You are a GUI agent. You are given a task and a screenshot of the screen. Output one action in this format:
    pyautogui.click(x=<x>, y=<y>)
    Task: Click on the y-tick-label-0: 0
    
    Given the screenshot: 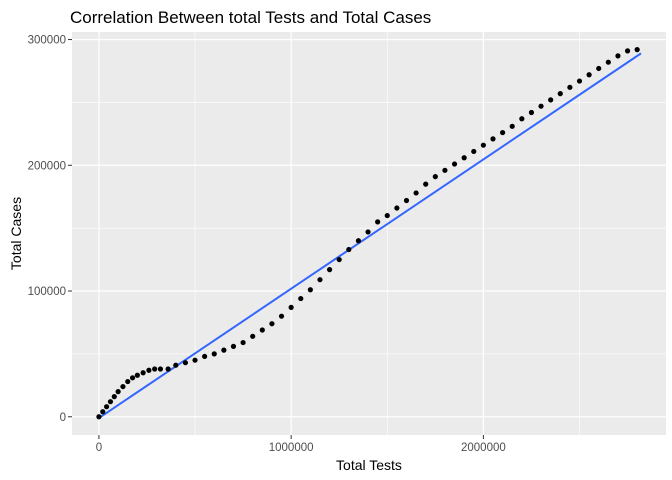 What is the action you would take?
    pyautogui.click(x=63, y=418)
    